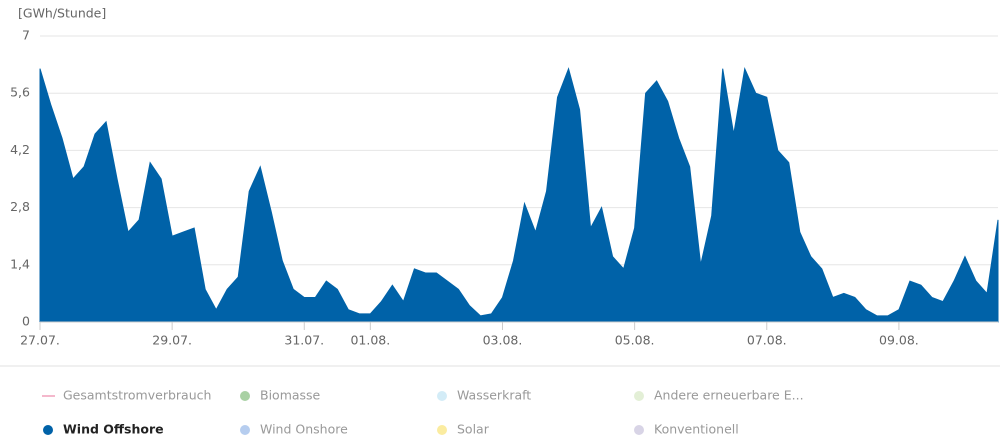 The width and height of the screenshot is (1000, 443). Describe the element at coordinates (494, 395) in the screenshot. I see `legend-label: Wasserkraft` at that location.